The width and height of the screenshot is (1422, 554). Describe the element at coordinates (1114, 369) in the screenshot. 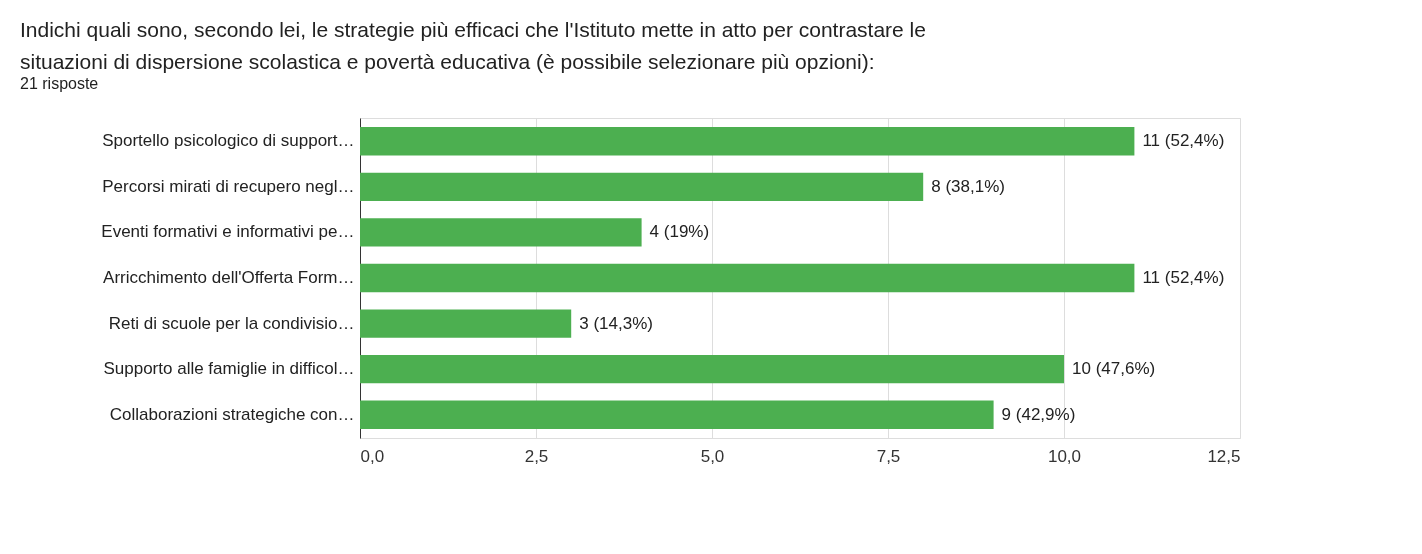

I see `data-label: 10 (47,6%)` at that location.